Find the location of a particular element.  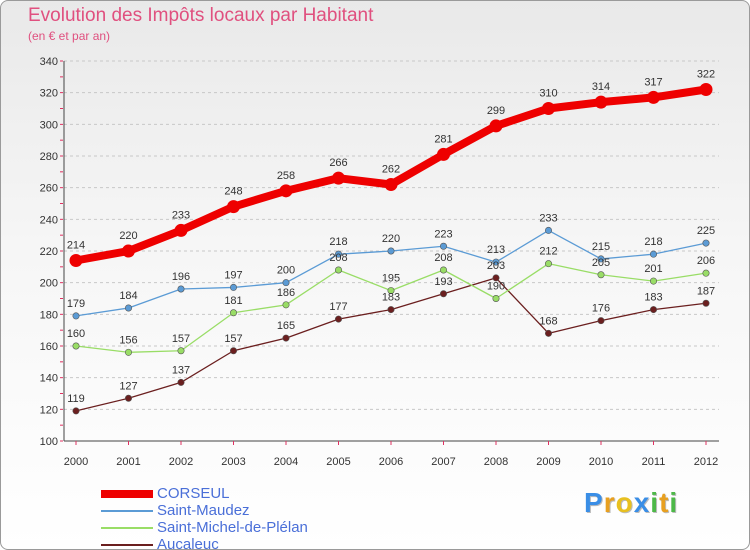

data-label: 258 is located at coordinates (286, 176).